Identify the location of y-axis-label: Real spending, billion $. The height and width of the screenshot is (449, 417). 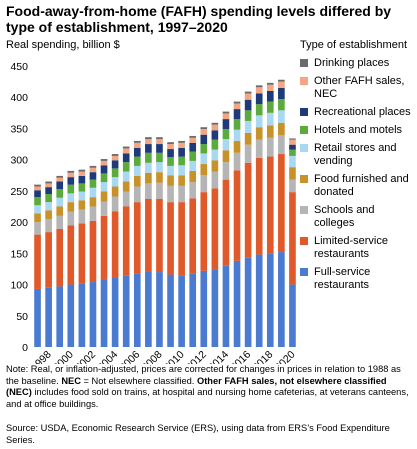
(63, 45).